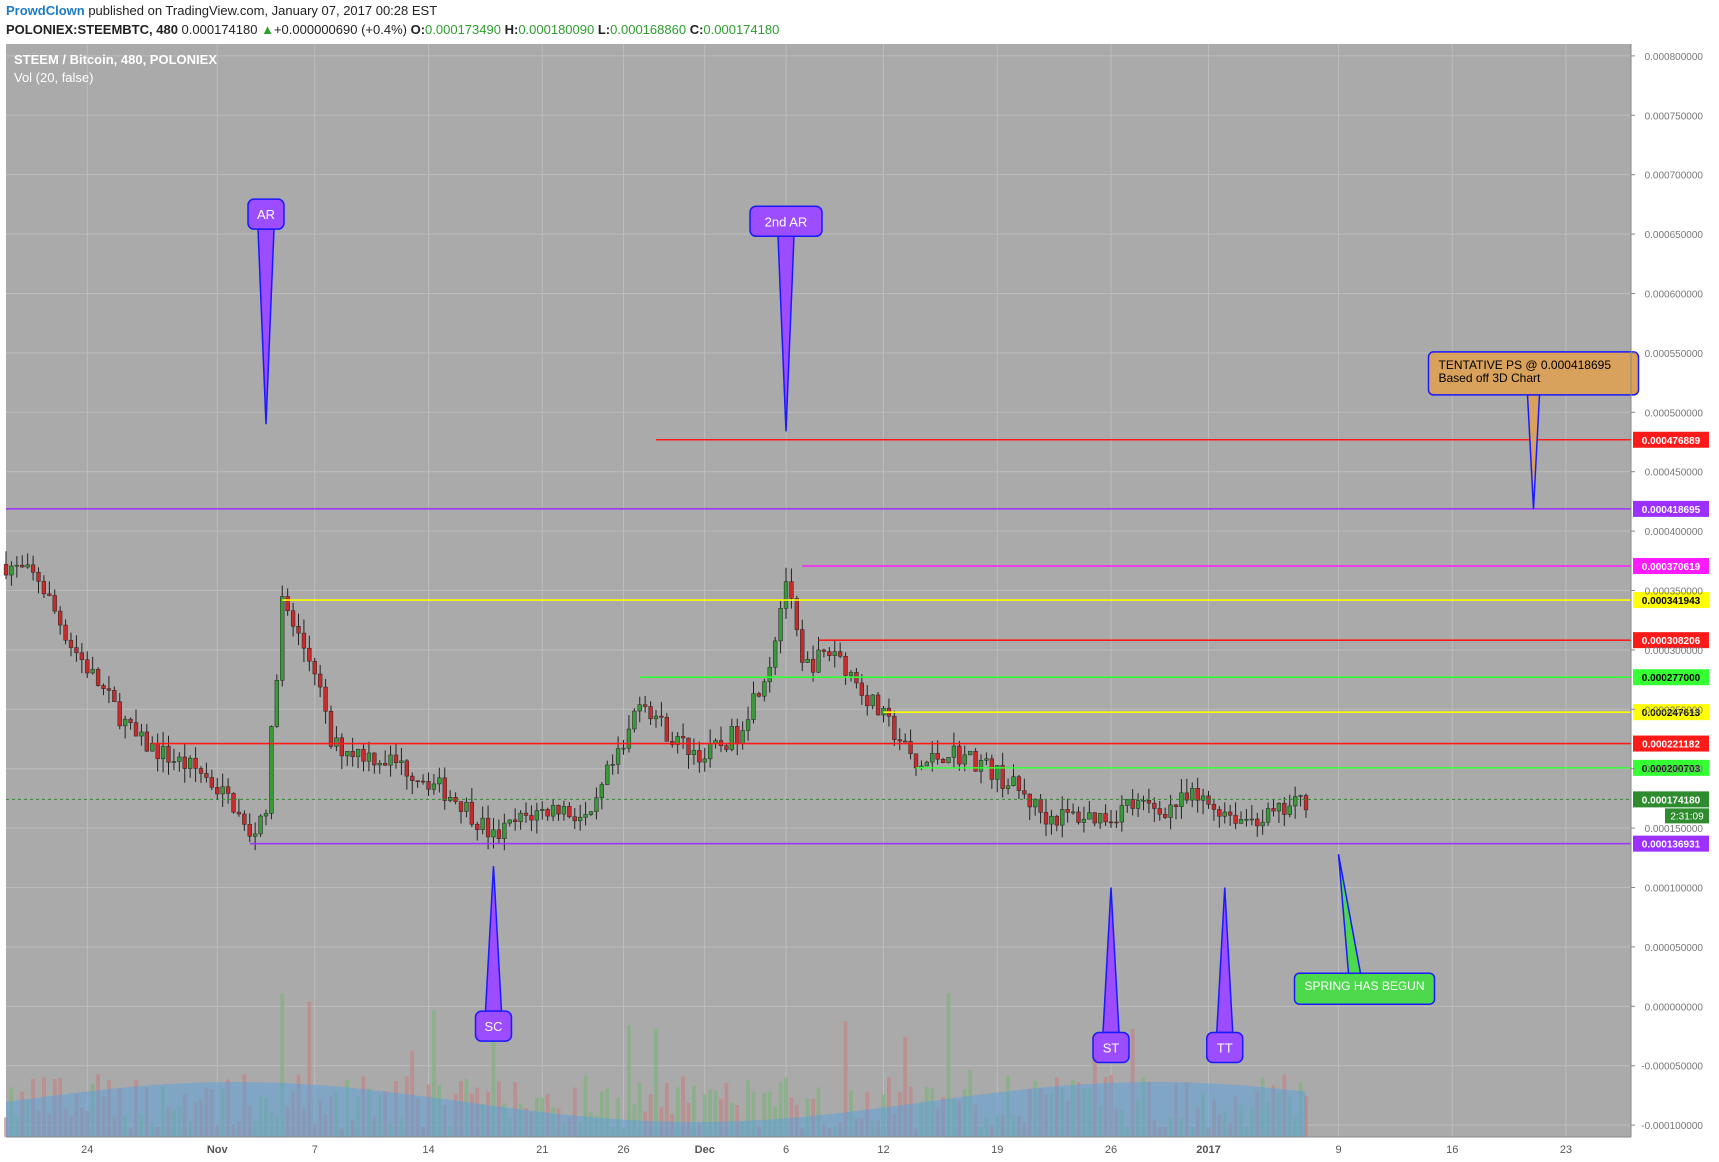 The image size is (1719, 1162). What do you see at coordinates (648, 29) in the screenshot?
I see `low-value: 0.000168860` at bounding box center [648, 29].